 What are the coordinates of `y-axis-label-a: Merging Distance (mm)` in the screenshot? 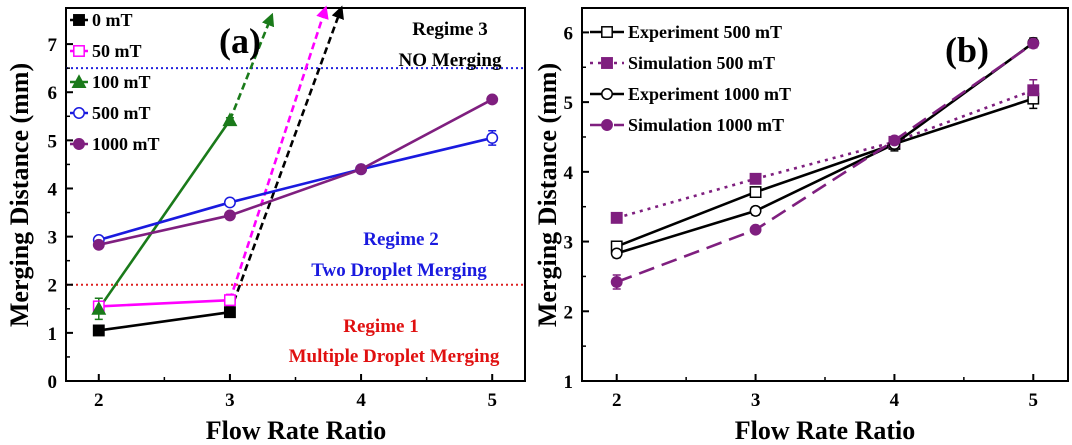 It's located at (19, 195).